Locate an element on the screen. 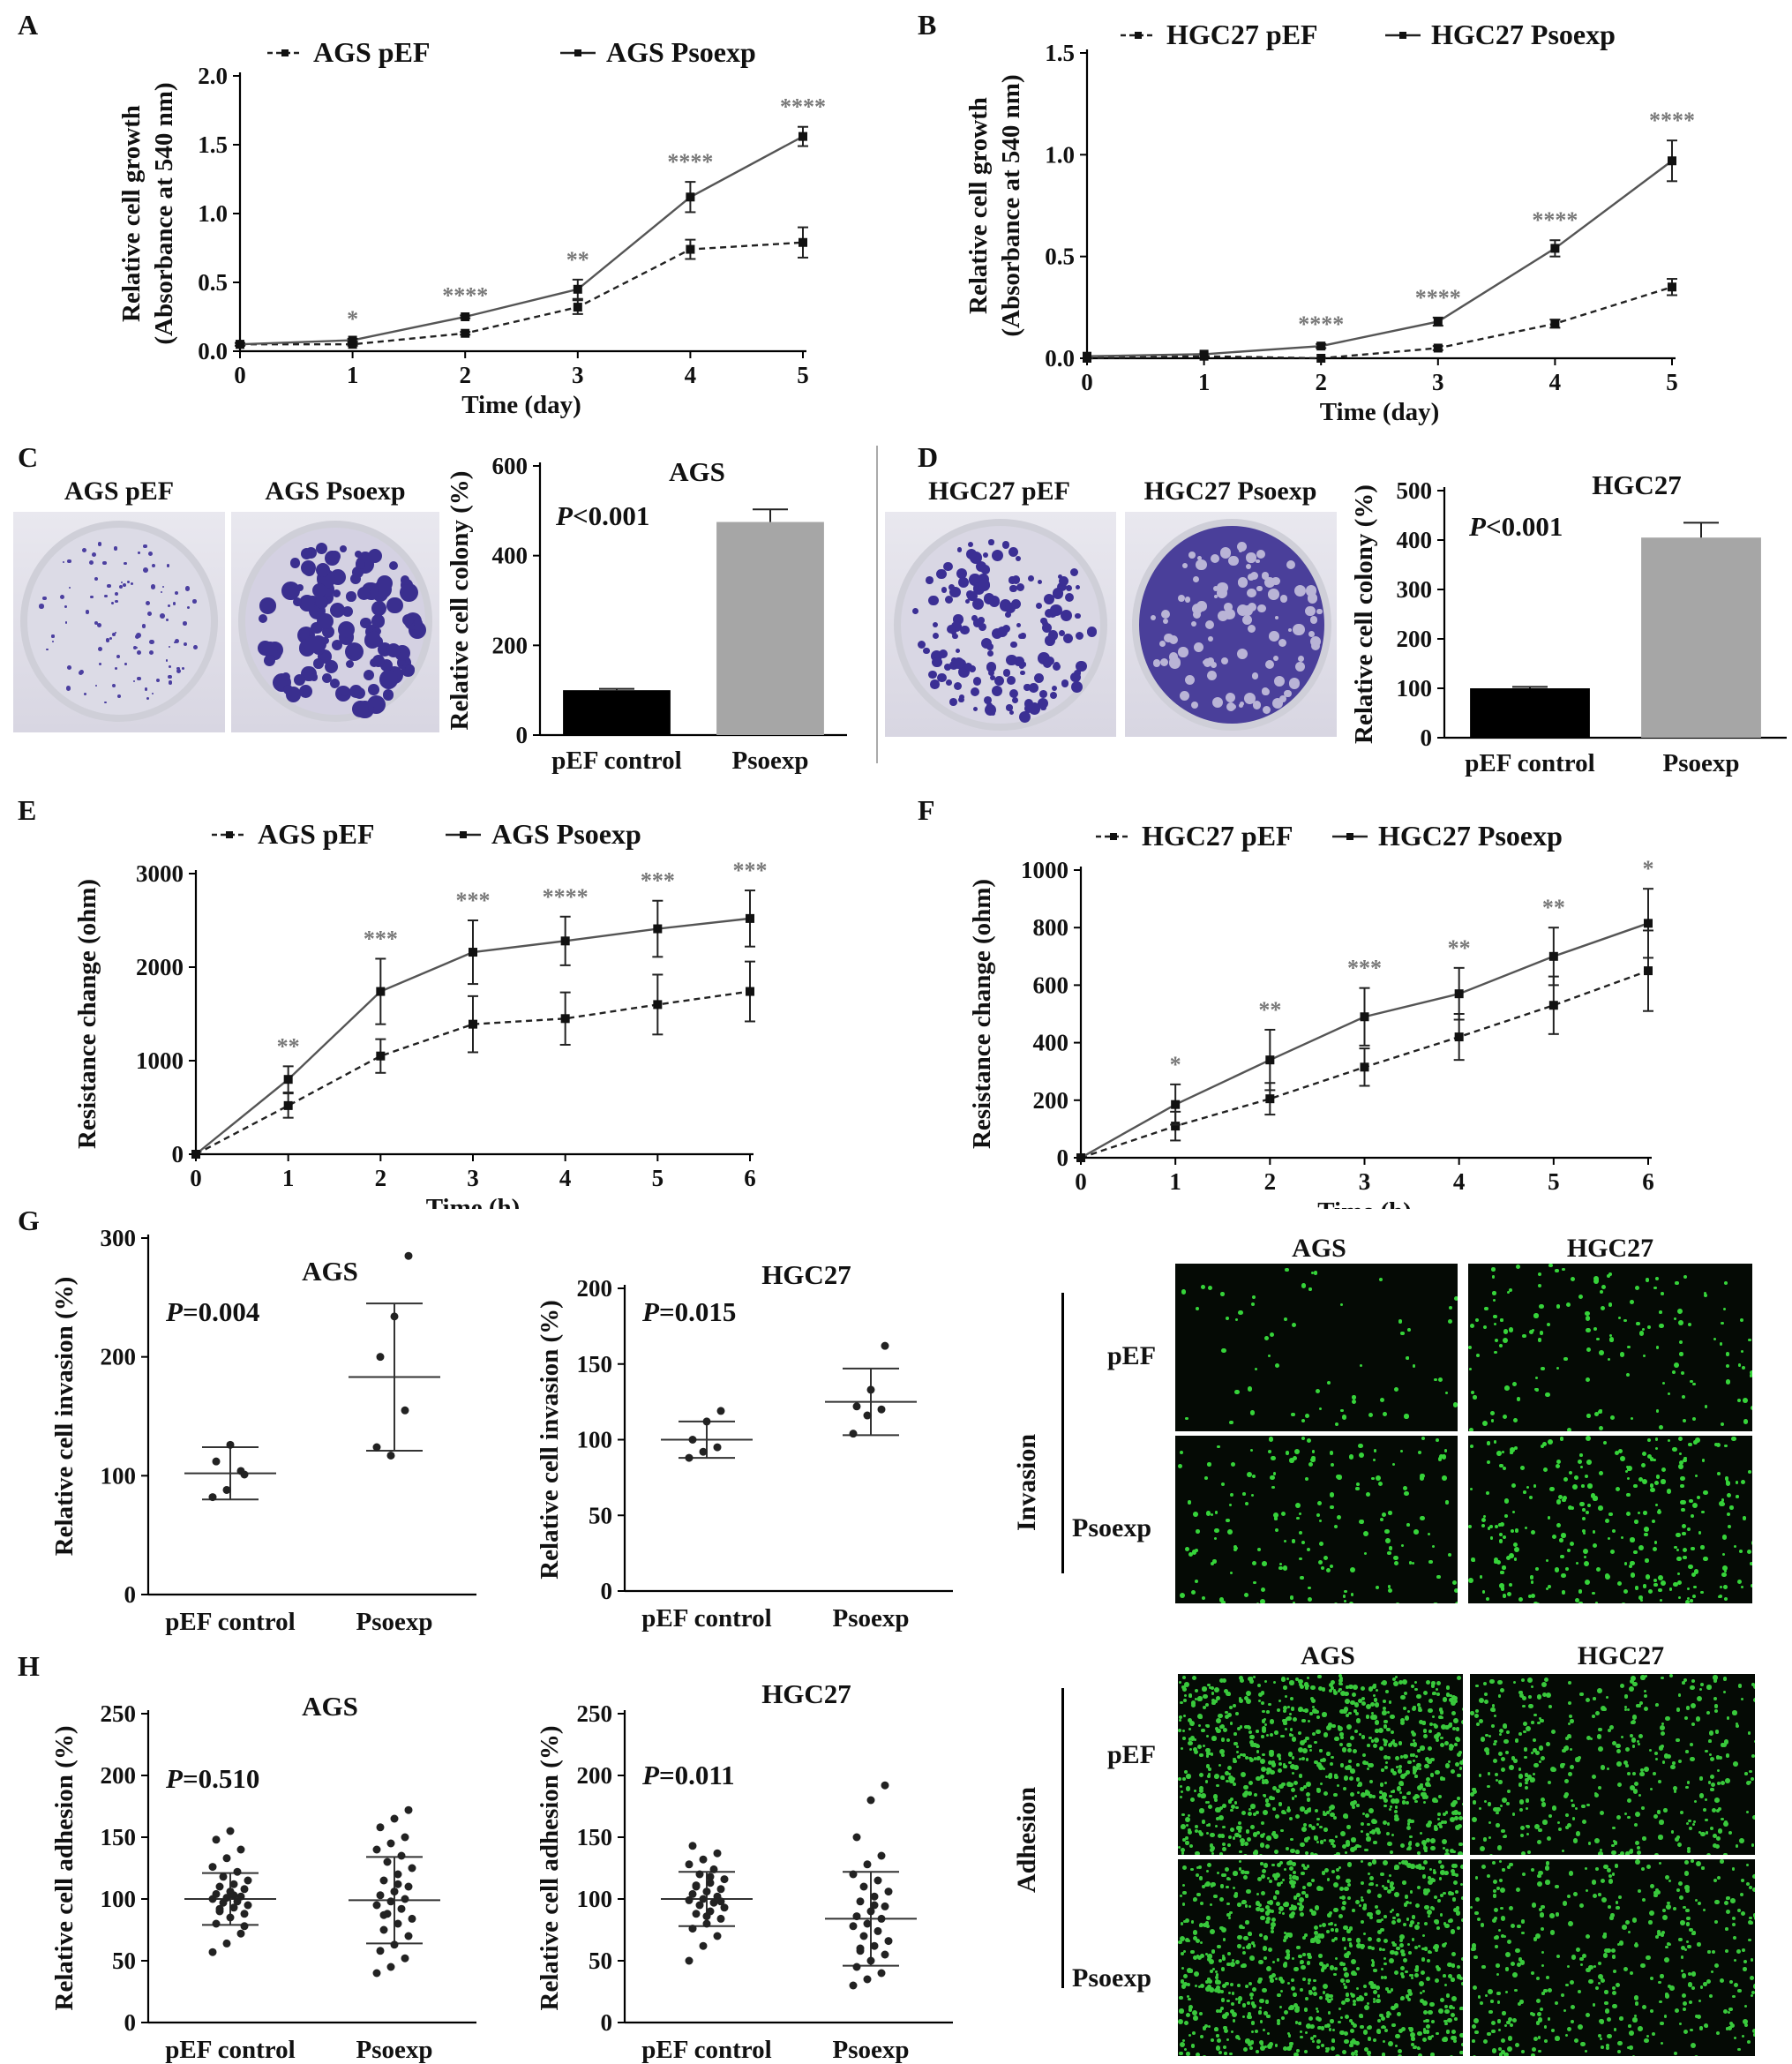 This screenshot has width=1792, height=2064. chart-e-ytick-label: 2000 is located at coordinates (160, 967).